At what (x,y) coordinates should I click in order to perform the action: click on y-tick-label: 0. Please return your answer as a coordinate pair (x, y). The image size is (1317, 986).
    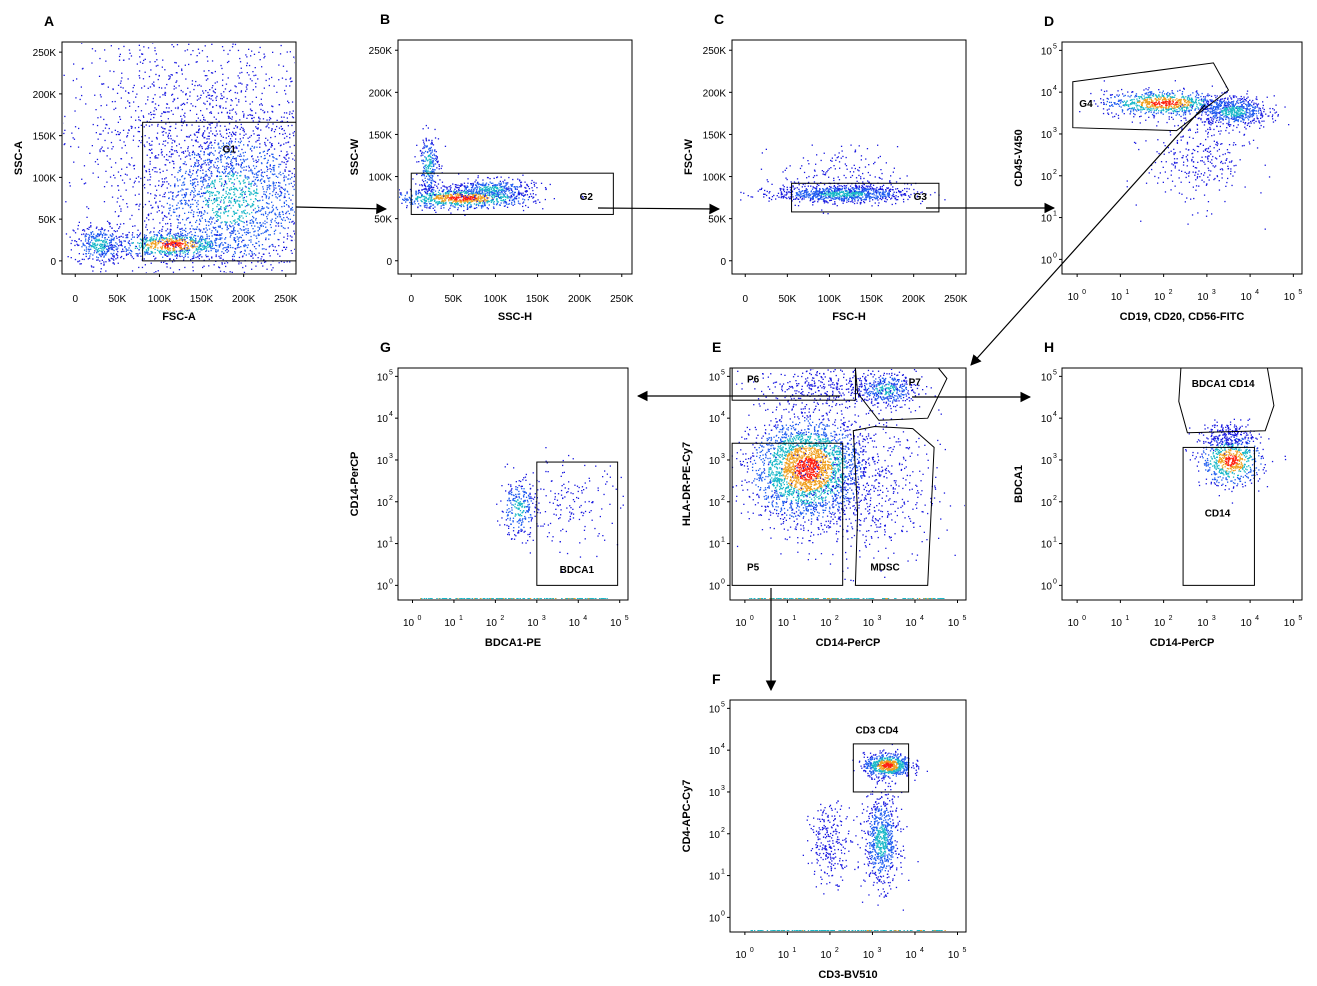
    Looking at the image, I should click on (723, 262).